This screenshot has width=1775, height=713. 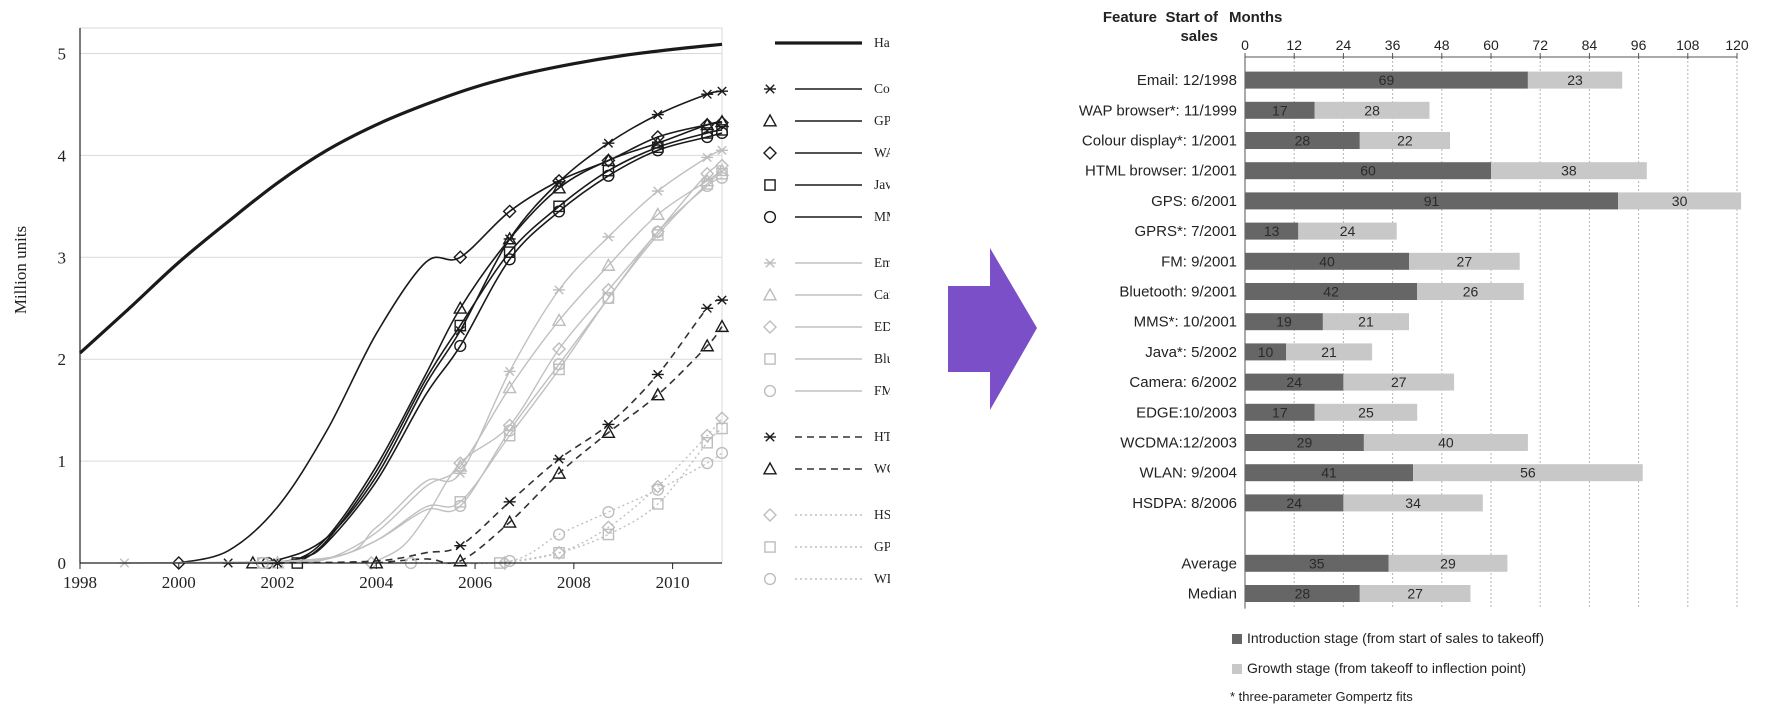 I want to click on right-x-tick-label: 36, so click(x=1393, y=45).